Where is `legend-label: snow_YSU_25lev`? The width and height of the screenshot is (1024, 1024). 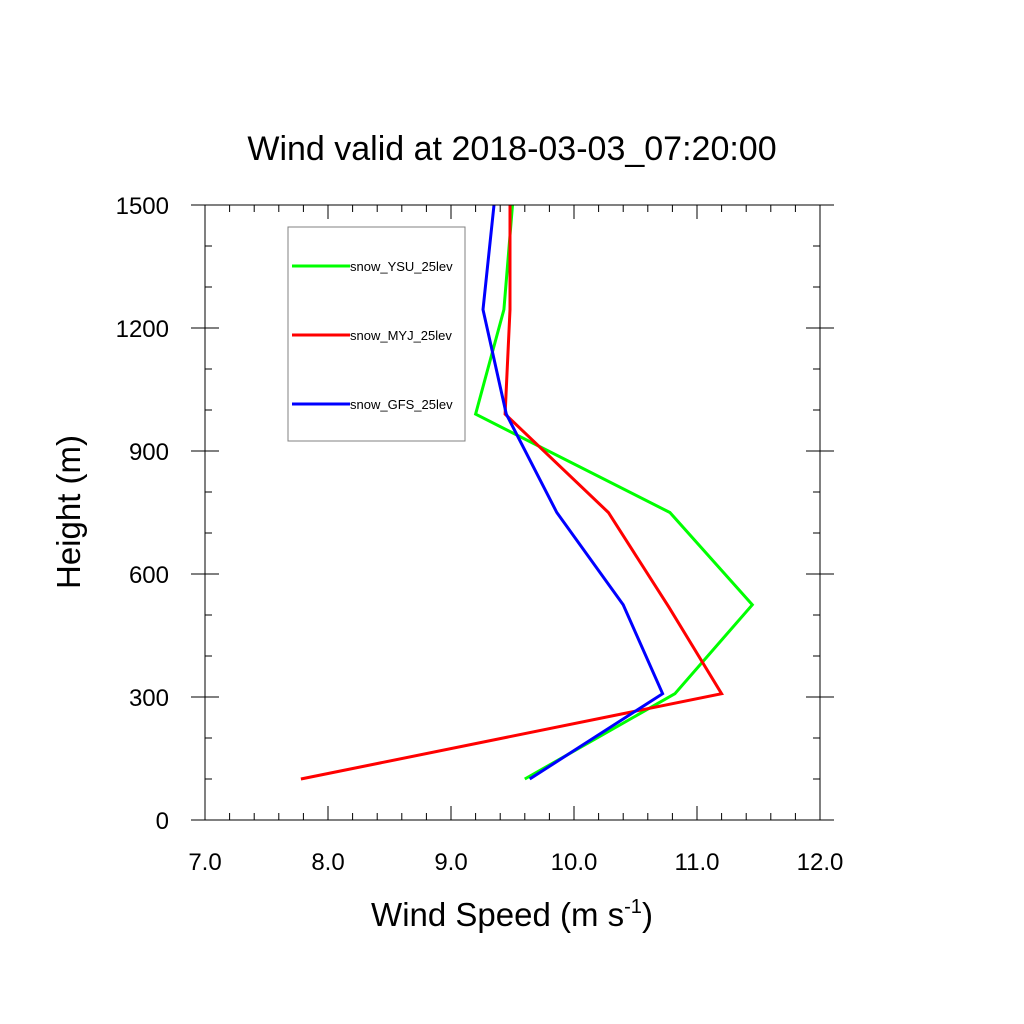
legend-label: snow_YSU_25lev is located at coordinates (401, 266).